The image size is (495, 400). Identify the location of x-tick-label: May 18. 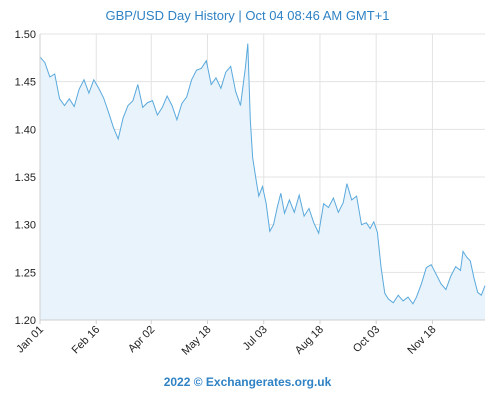
(197, 341).